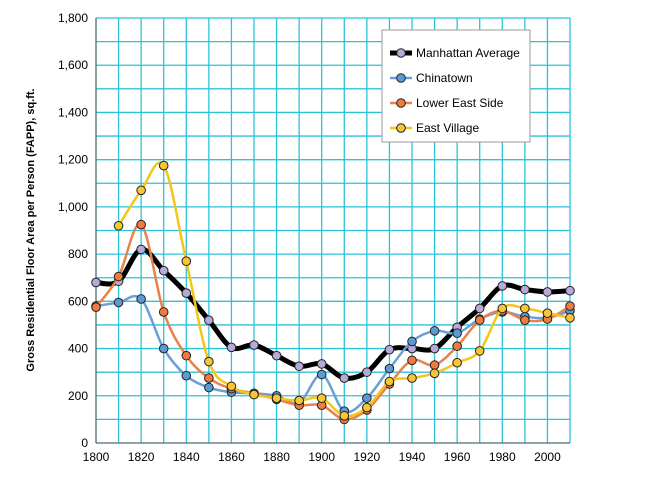  Describe the element at coordinates (186, 457) in the screenshot. I see `x-tick-label: 1840` at that location.